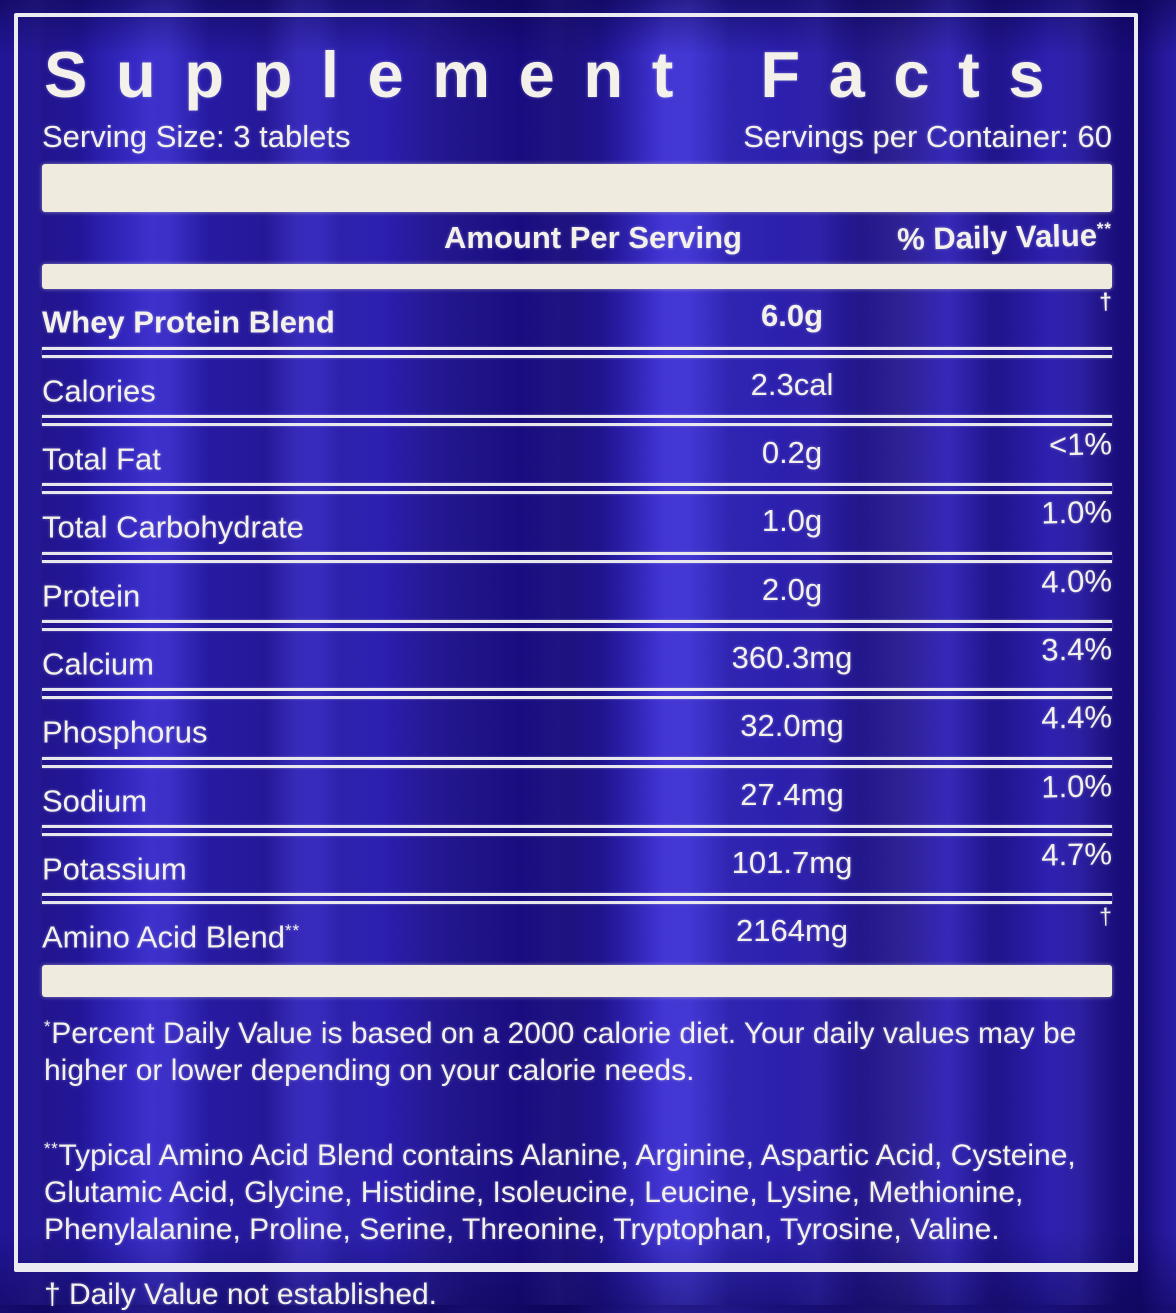 The height and width of the screenshot is (1313, 1176). What do you see at coordinates (91, 595) in the screenshot?
I see `row-nutrient-name: Protein` at bounding box center [91, 595].